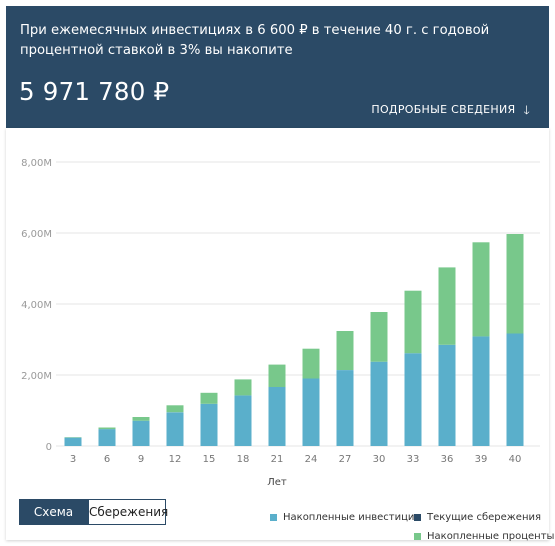  I want to click on y-tick-label: 4,00M, so click(36, 305).